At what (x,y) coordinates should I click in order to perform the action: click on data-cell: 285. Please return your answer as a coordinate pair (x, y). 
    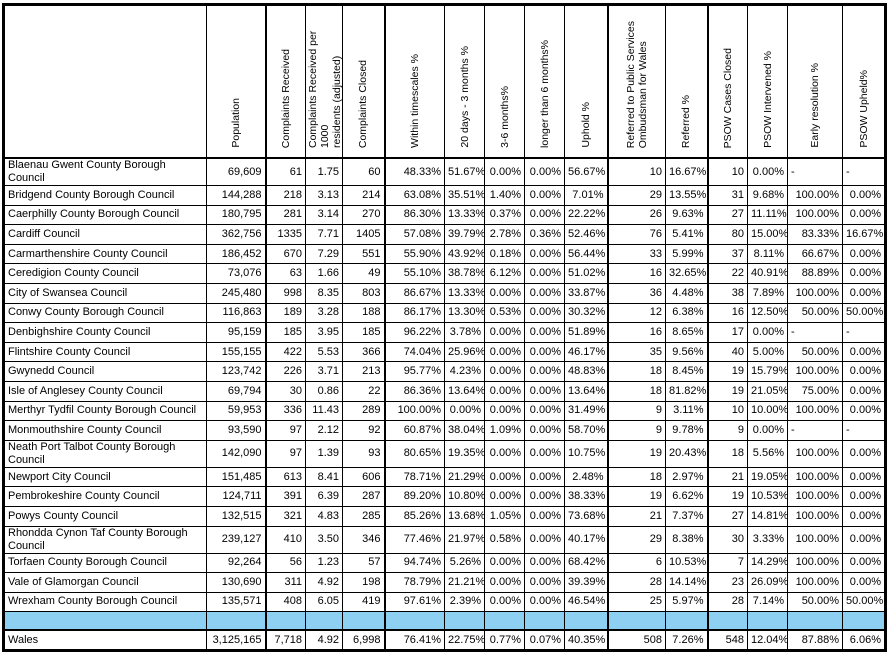
    Looking at the image, I should click on (363, 516).